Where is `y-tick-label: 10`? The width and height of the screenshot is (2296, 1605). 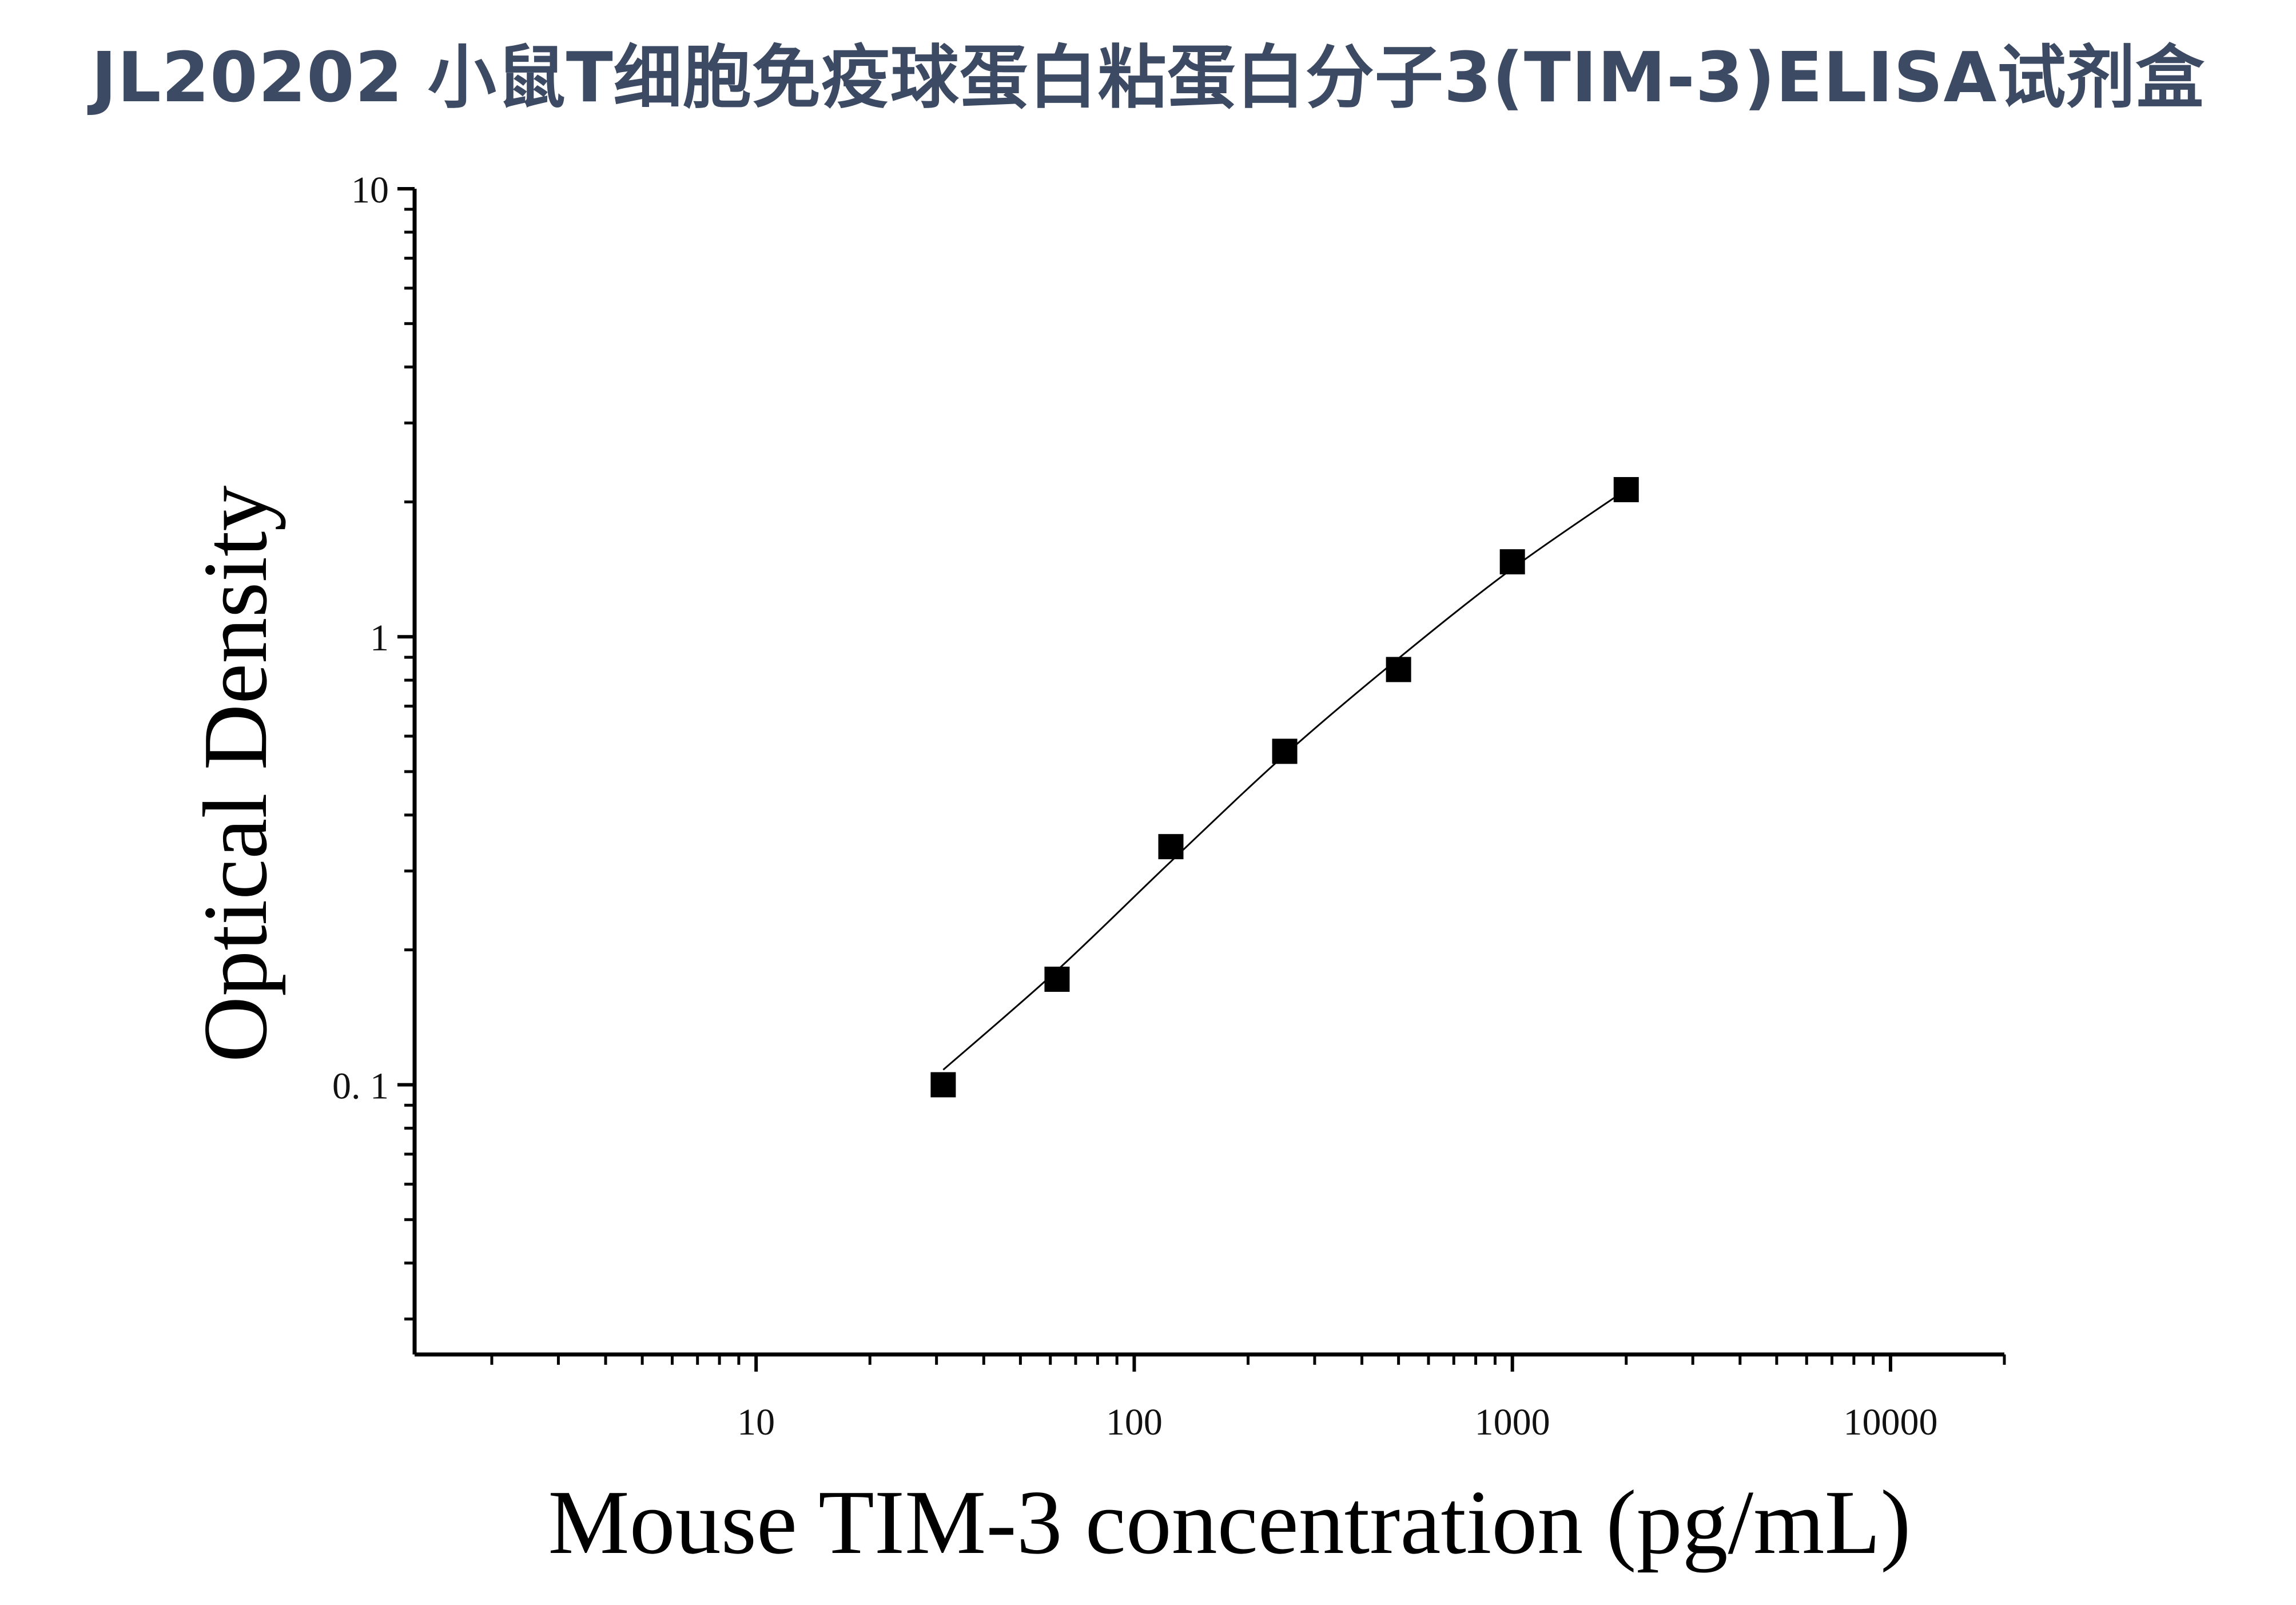
y-tick-label: 10 is located at coordinates (370, 190).